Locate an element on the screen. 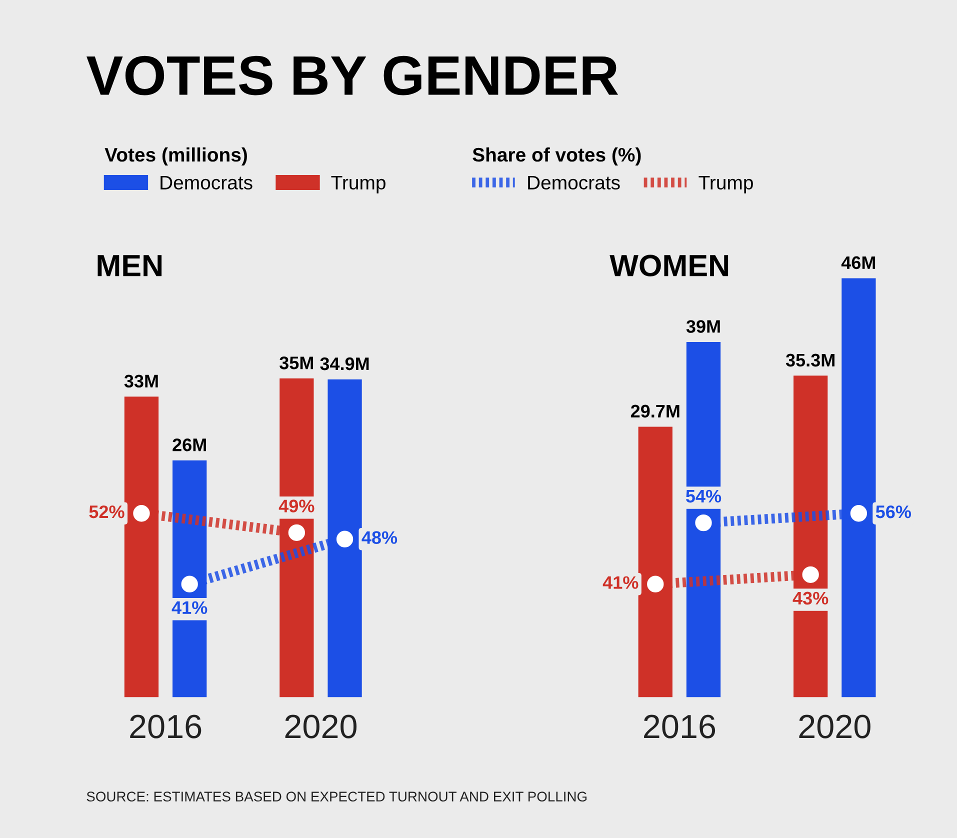 This screenshot has height=838, width=957. data-label: 56% is located at coordinates (894, 511).